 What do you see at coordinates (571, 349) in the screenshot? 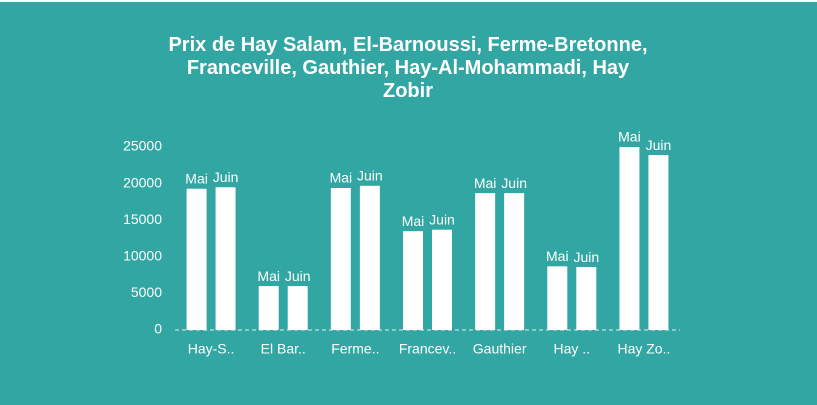
I see `x-tick-label: Hay ..` at bounding box center [571, 349].